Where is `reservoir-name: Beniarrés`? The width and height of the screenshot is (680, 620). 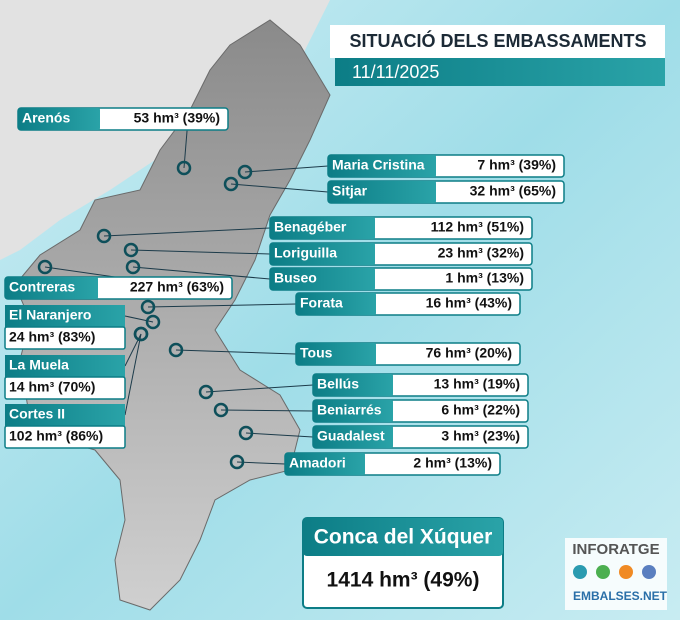
reservoir-name: Beniarrés is located at coordinates (349, 410).